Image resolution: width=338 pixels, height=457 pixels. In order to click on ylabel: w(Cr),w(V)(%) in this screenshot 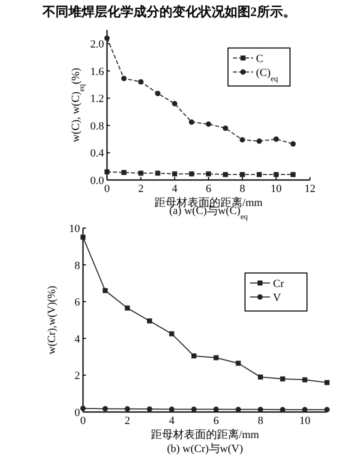, I will do `click(52, 320)`.